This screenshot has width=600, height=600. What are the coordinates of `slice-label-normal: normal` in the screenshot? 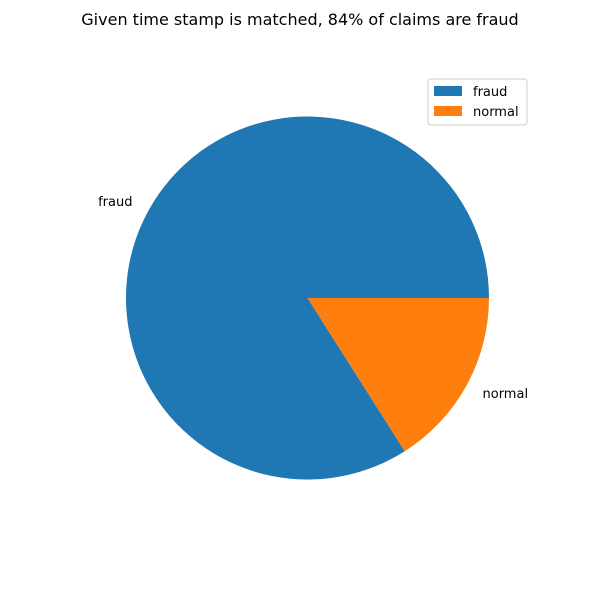 It's located at (506, 394).